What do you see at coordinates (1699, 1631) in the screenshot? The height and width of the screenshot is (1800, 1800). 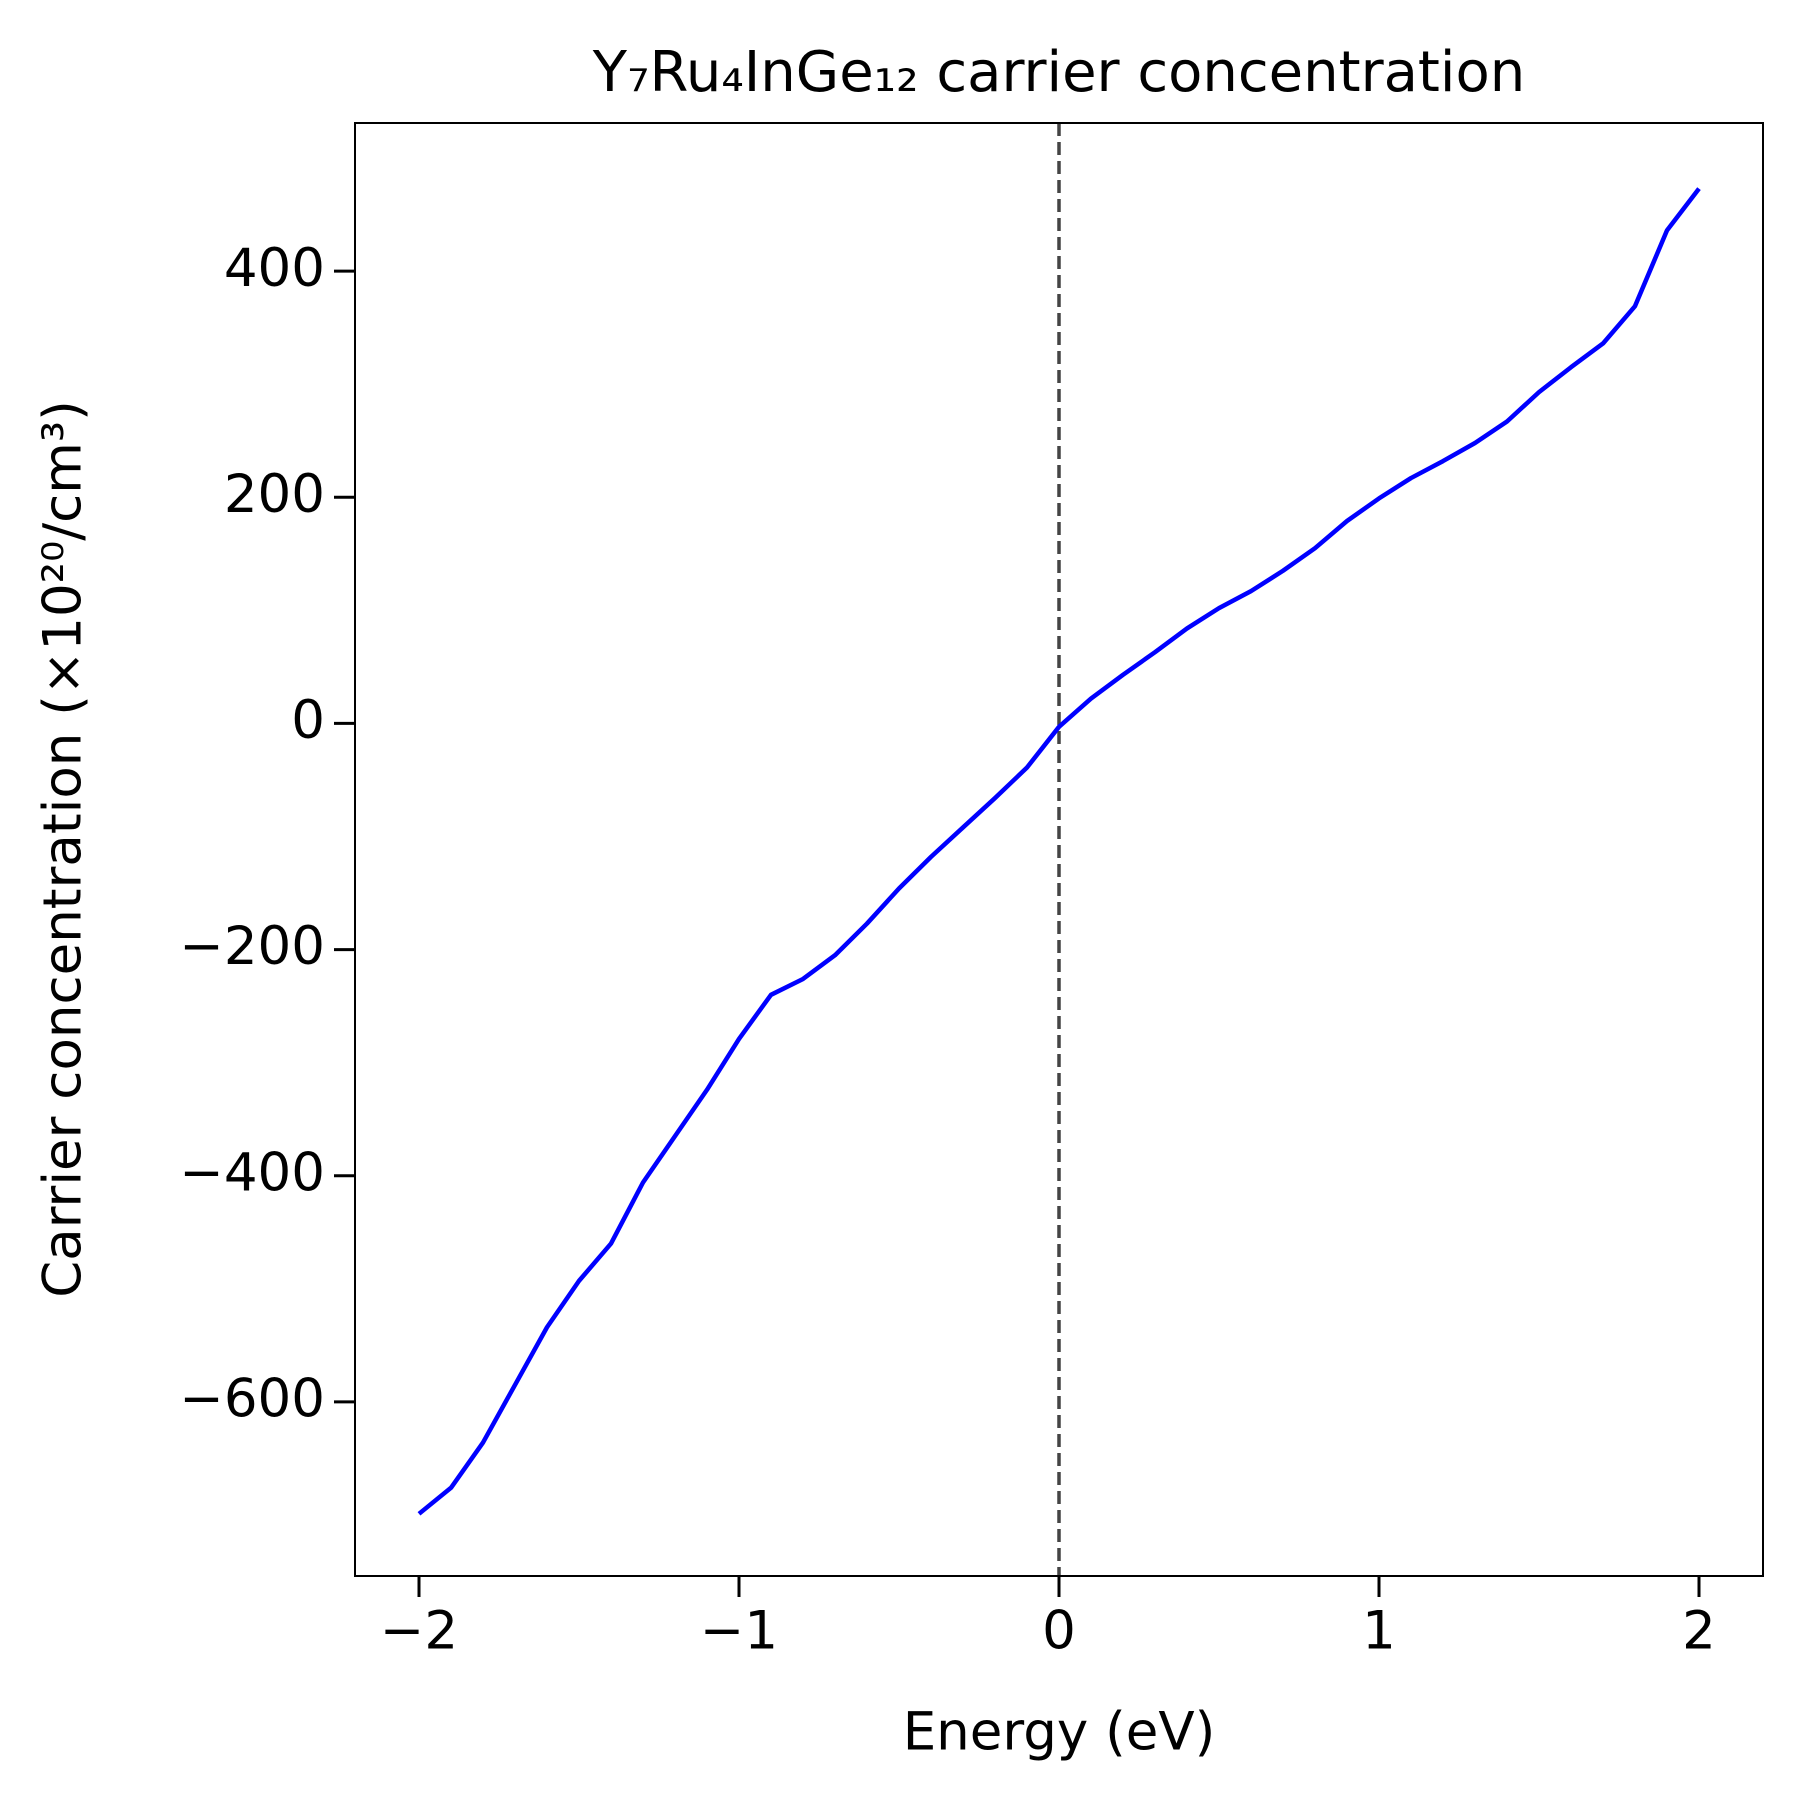 I see `x-tick-label: 2` at bounding box center [1699, 1631].